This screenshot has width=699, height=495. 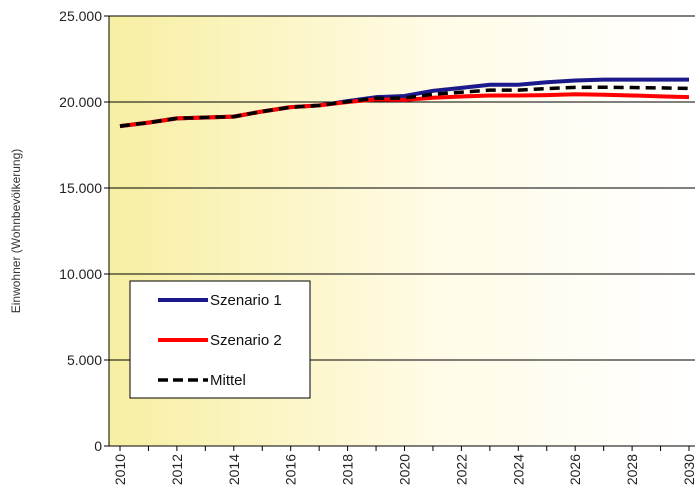 What do you see at coordinates (177, 469) in the screenshot?
I see `x-tick-label-1: 2012` at bounding box center [177, 469].